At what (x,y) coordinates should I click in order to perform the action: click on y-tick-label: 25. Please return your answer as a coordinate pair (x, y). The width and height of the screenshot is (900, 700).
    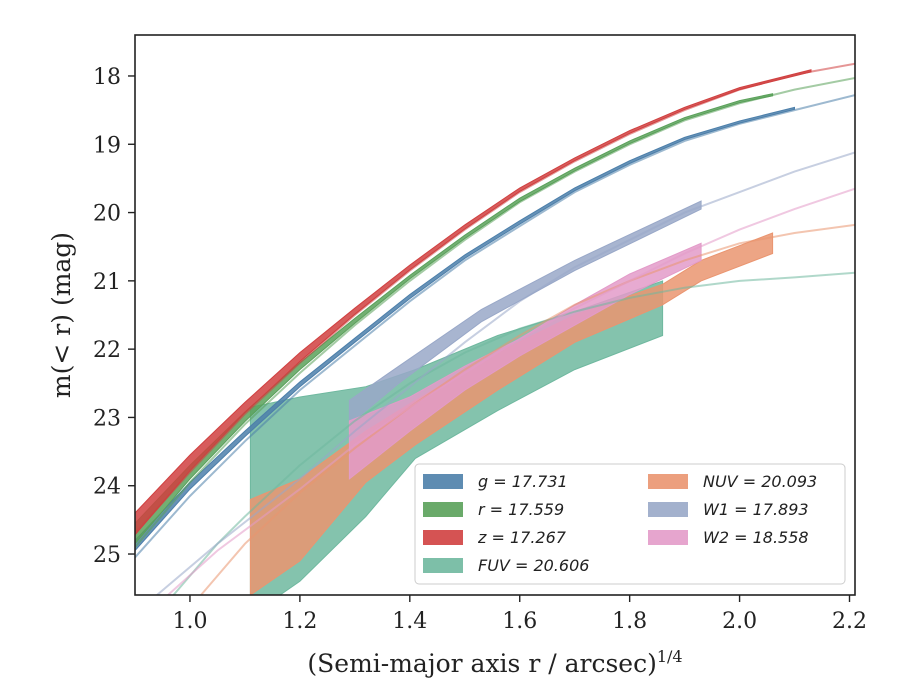
    Looking at the image, I should click on (107, 555).